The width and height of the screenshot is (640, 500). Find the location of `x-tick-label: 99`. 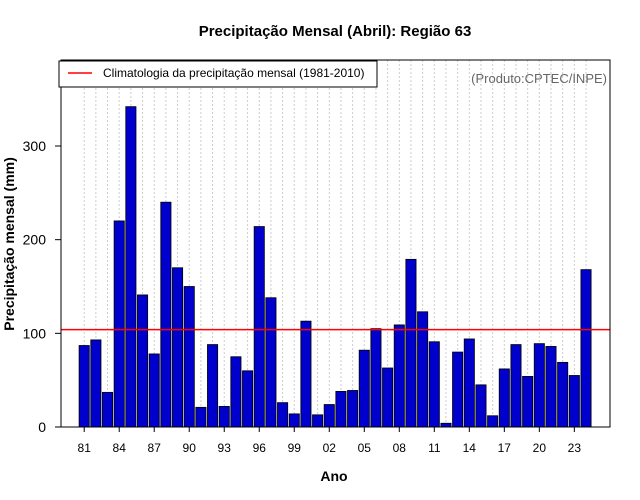

x-tick-label: 99 is located at coordinates (295, 448).